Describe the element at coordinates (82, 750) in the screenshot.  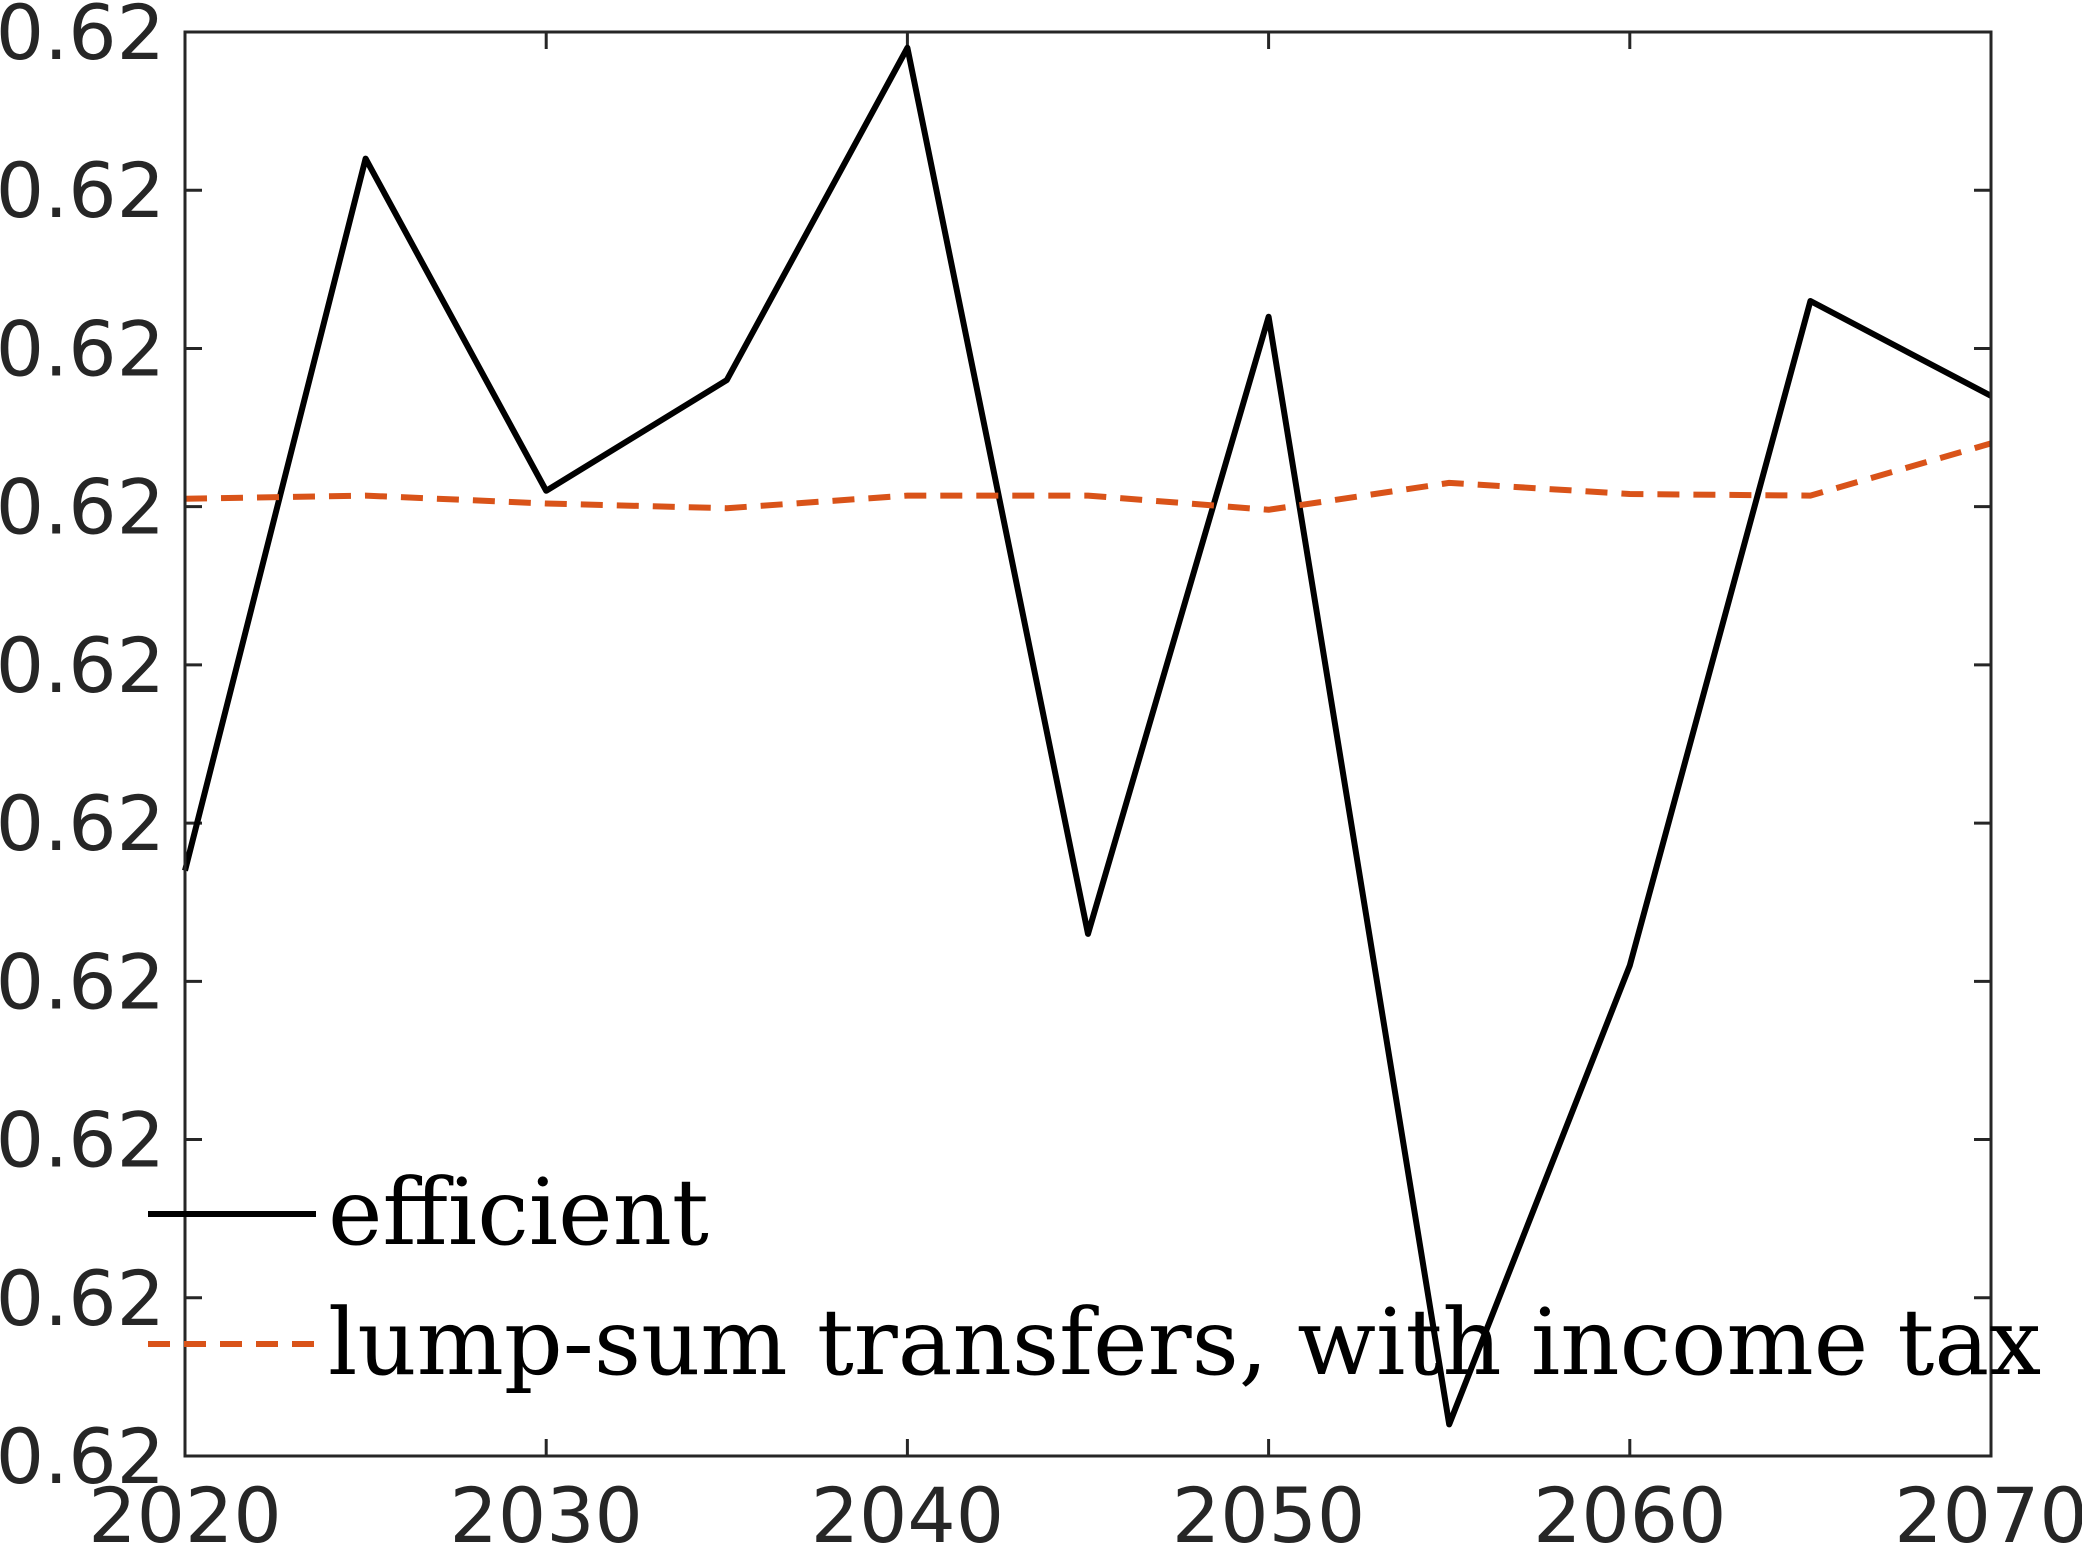
I see `y-tick-labels: 0.62 0.62 0.62 0.62 0.62 0.62 0.62 0.62 0.62 0.62` at that location.